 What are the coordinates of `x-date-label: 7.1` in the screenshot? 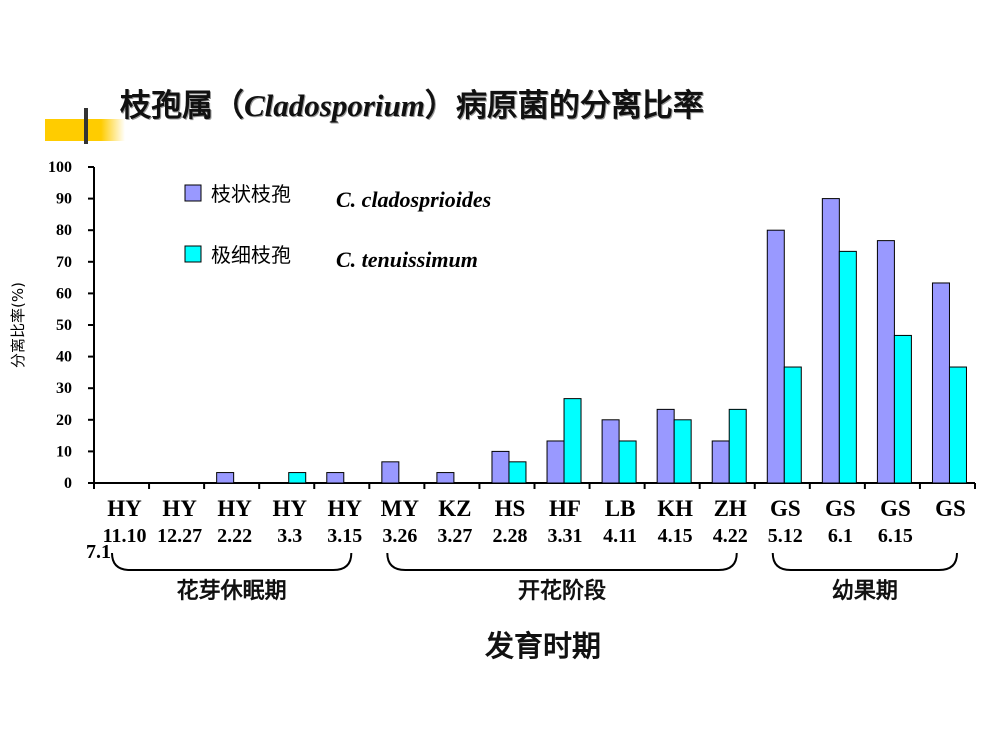 It's located at (98, 552).